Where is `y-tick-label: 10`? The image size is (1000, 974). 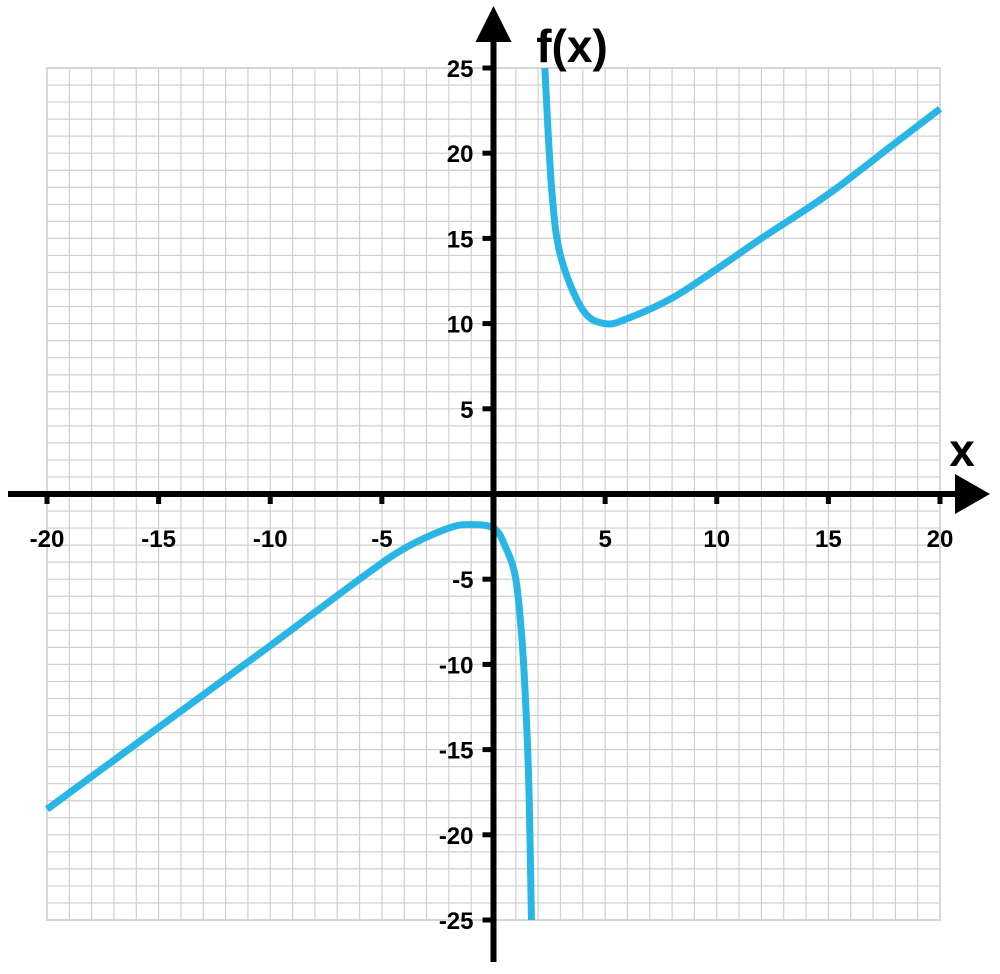 y-tick-label: 10 is located at coordinates (460, 325).